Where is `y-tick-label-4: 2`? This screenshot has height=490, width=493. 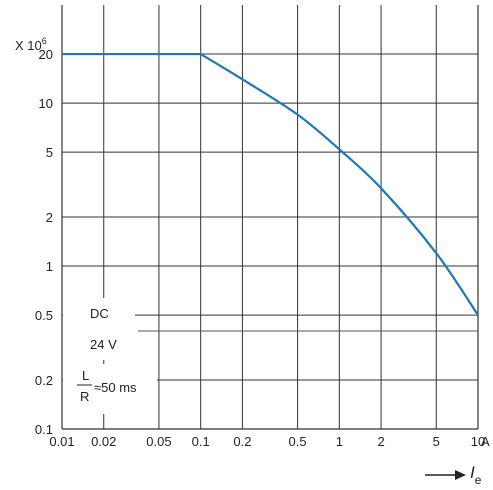
y-tick-label-4: 2 is located at coordinates (49, 217).